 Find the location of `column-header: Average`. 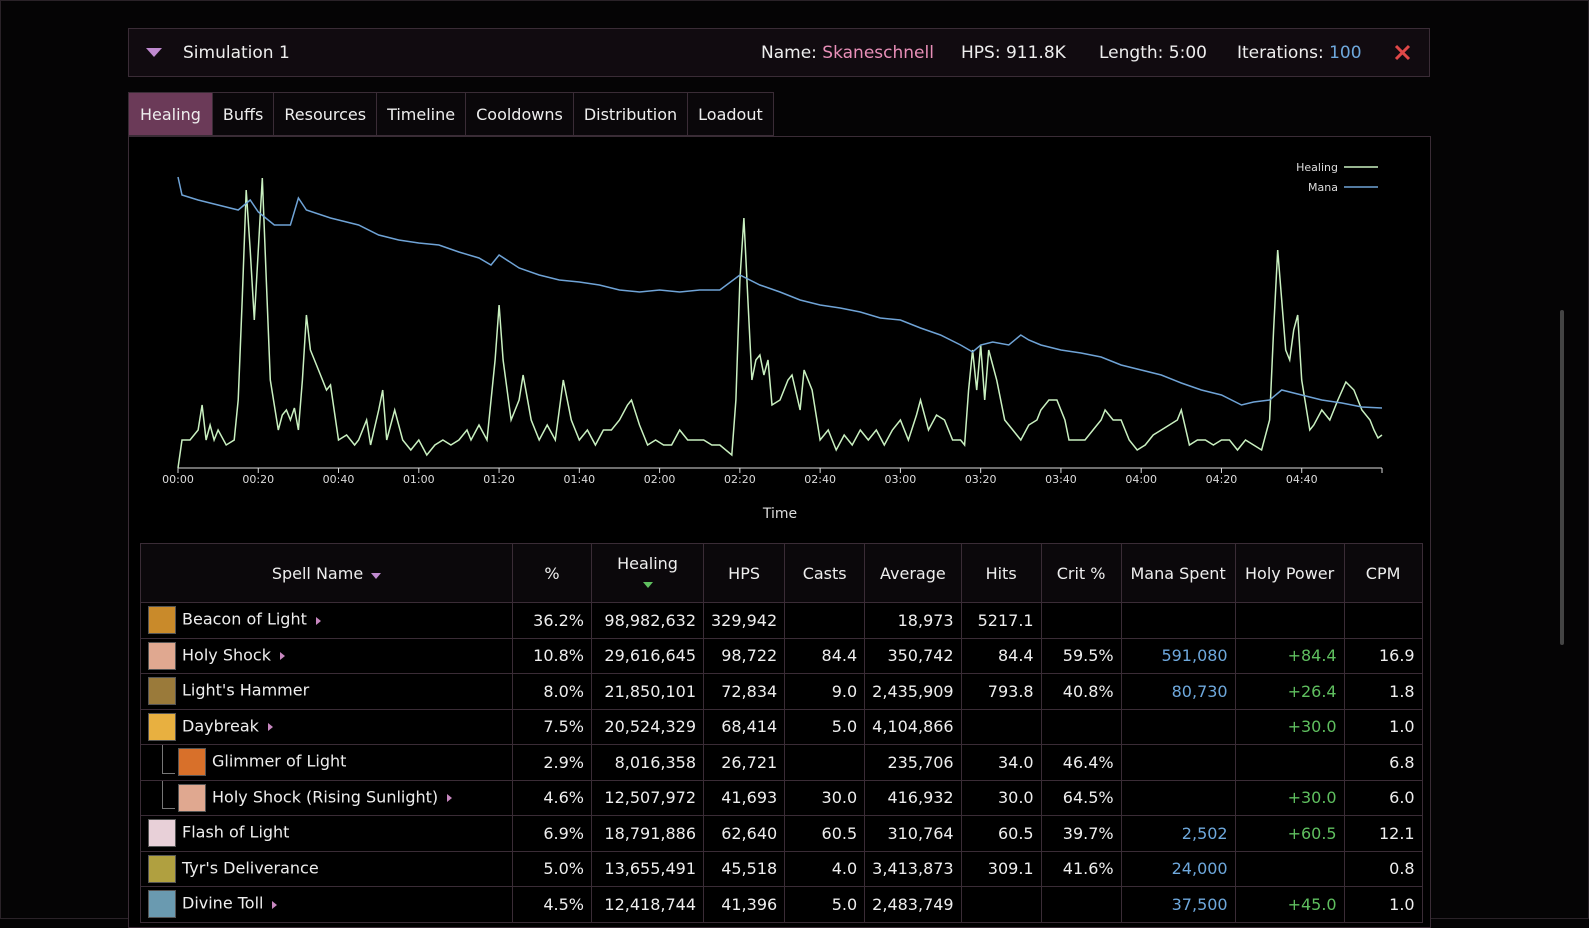

column-header: Average is located at coordinates (913, 573).